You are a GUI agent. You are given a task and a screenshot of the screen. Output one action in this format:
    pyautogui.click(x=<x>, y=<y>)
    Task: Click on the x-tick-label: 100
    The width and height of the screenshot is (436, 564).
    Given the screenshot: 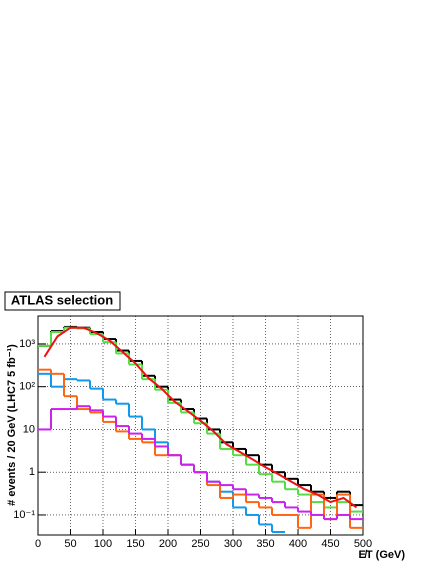 What is the action you would take?
    pyautogui.click(x=103, y=544)
    